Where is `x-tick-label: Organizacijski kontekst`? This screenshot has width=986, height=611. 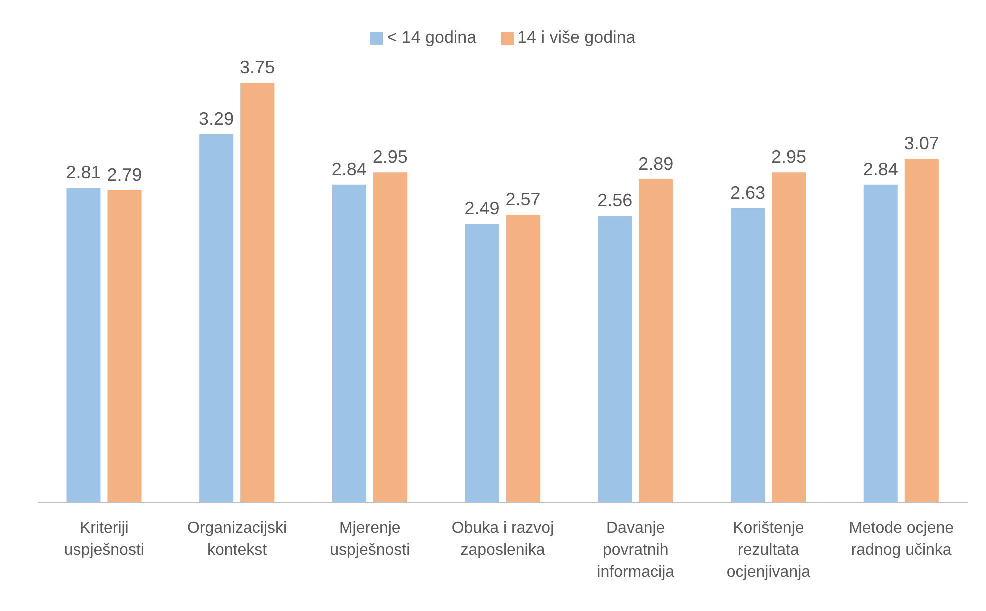
x-tick-label: Organizacijski kontekst is located at coordinates (237, 539).